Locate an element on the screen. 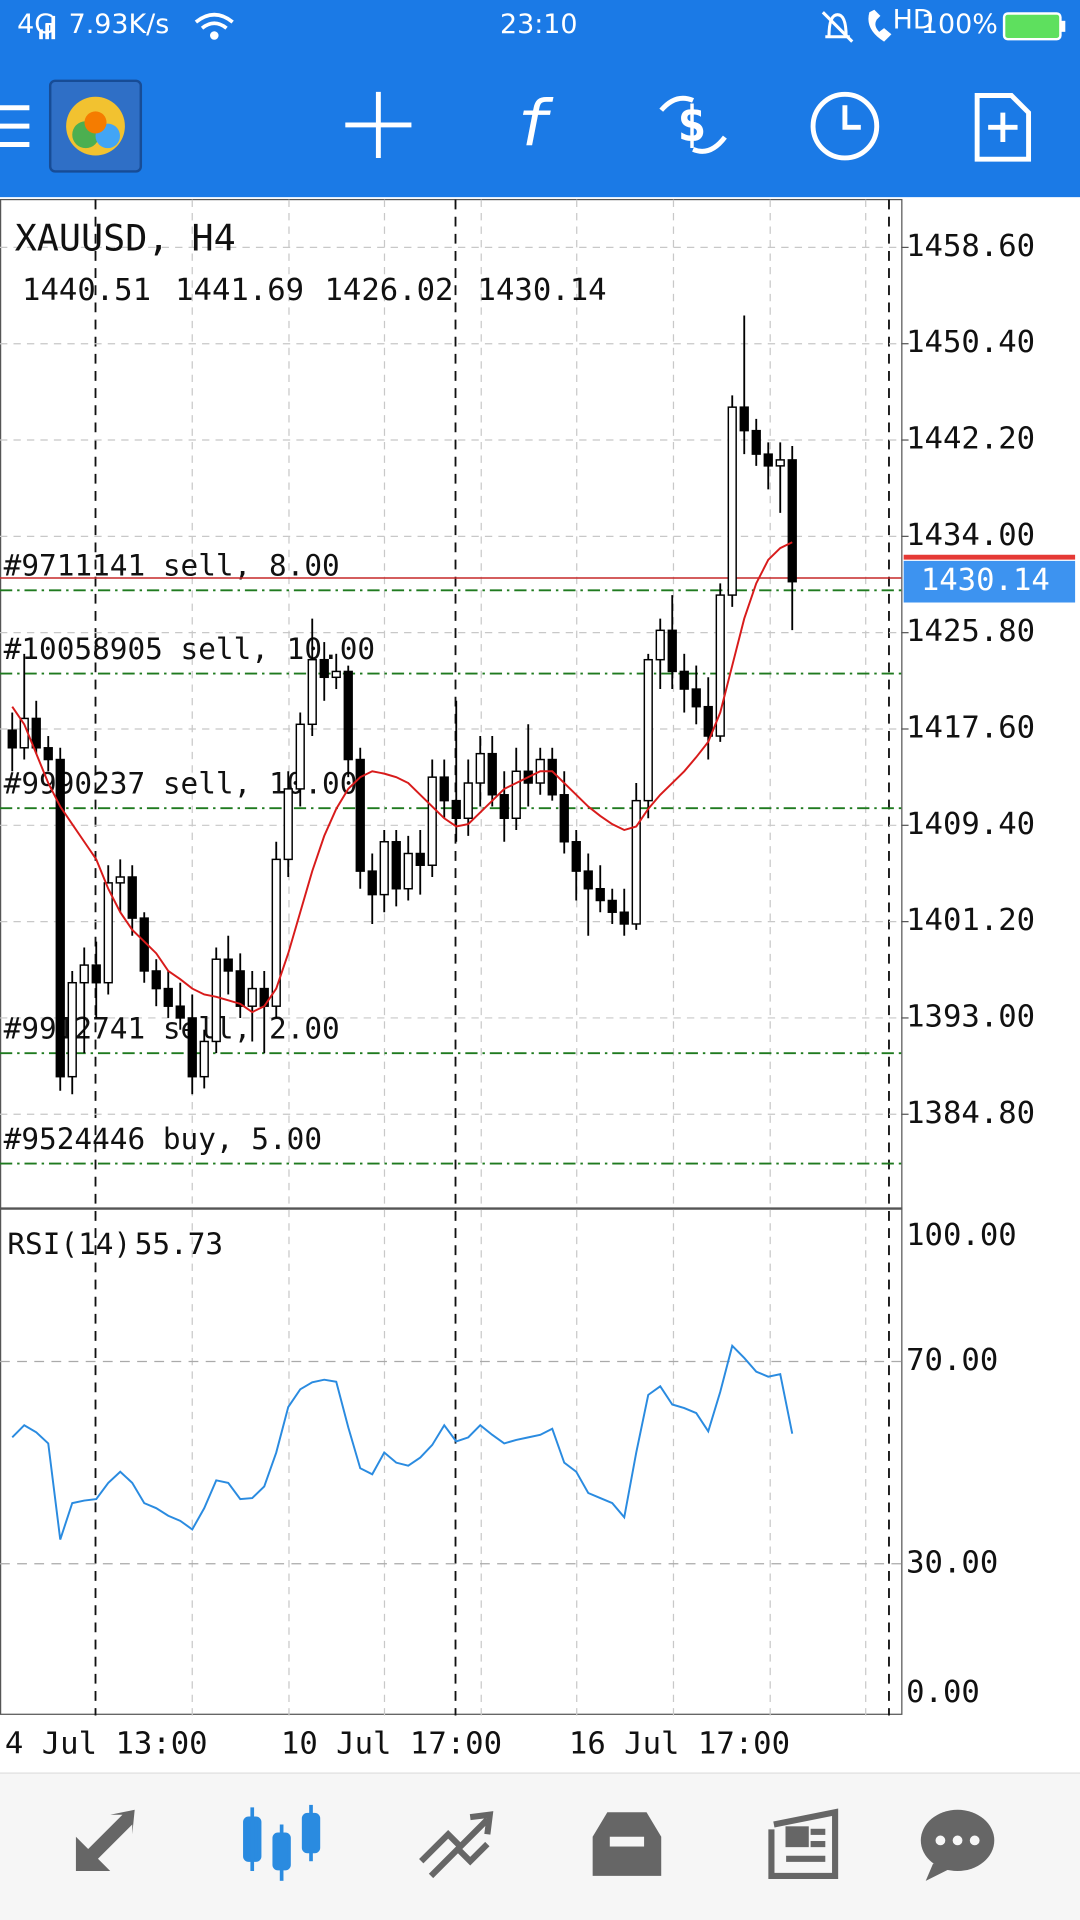 The image size is (1080, 1920). nav-quotes is located at coordinates (105, 1840).